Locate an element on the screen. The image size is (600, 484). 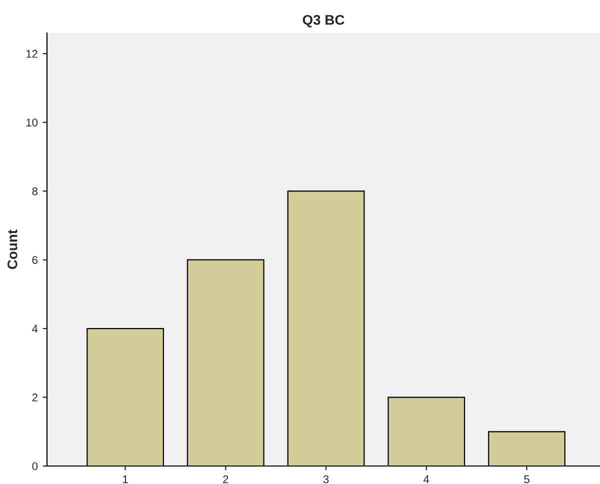
y-tick-label: 12 is located at coordinates (32, 54).